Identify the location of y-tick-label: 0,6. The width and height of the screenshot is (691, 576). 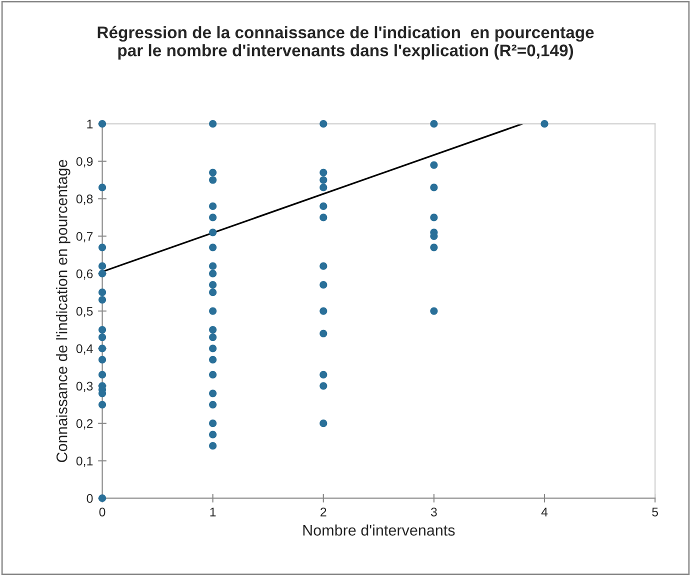
(84, 274).